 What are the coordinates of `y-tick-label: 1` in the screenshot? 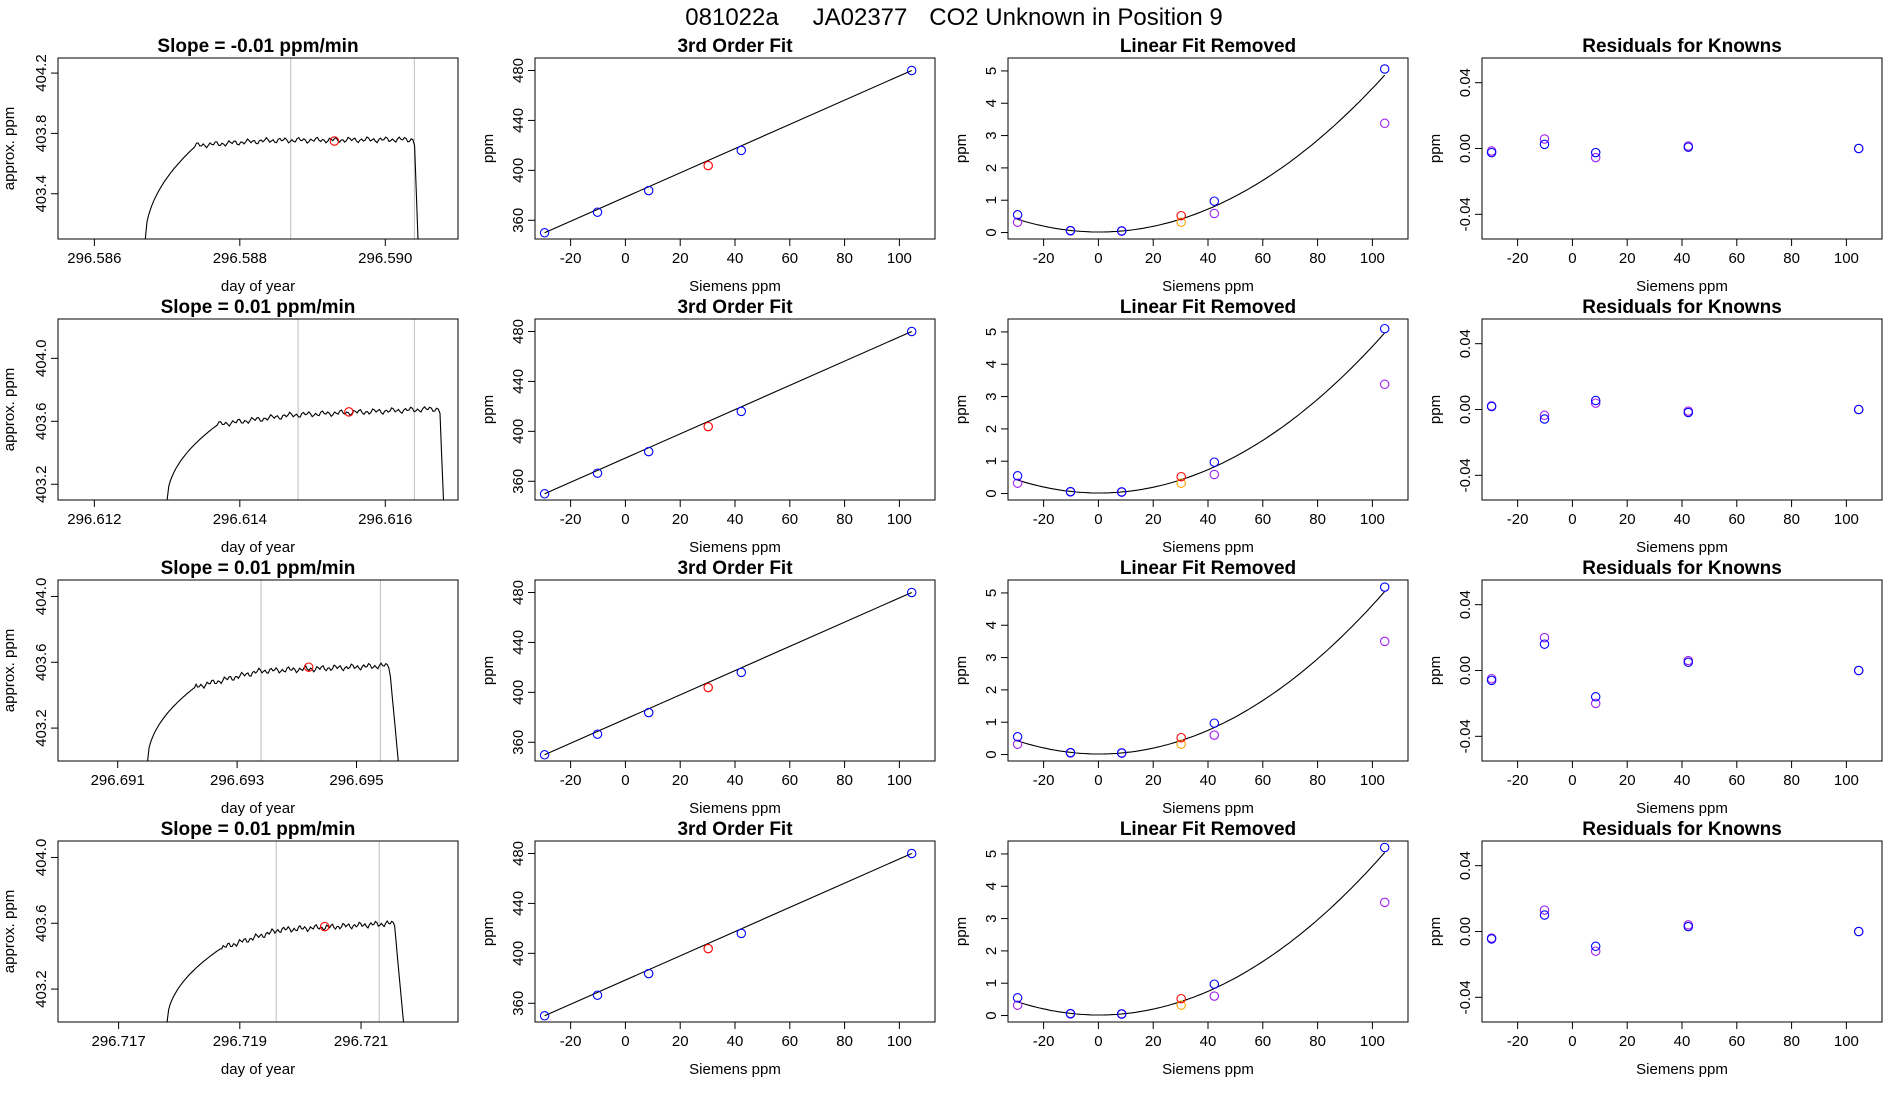 It's located at (991, 722).